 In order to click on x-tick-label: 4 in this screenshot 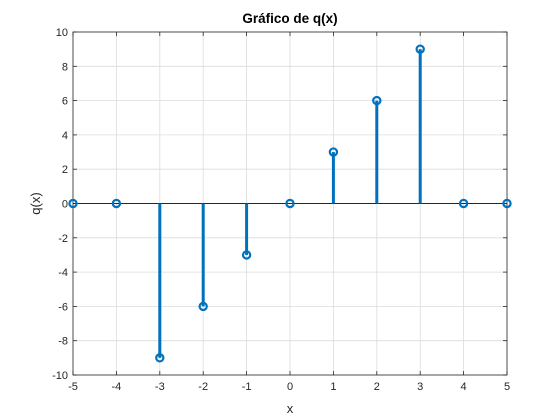, I will do `click(464, 387)`.